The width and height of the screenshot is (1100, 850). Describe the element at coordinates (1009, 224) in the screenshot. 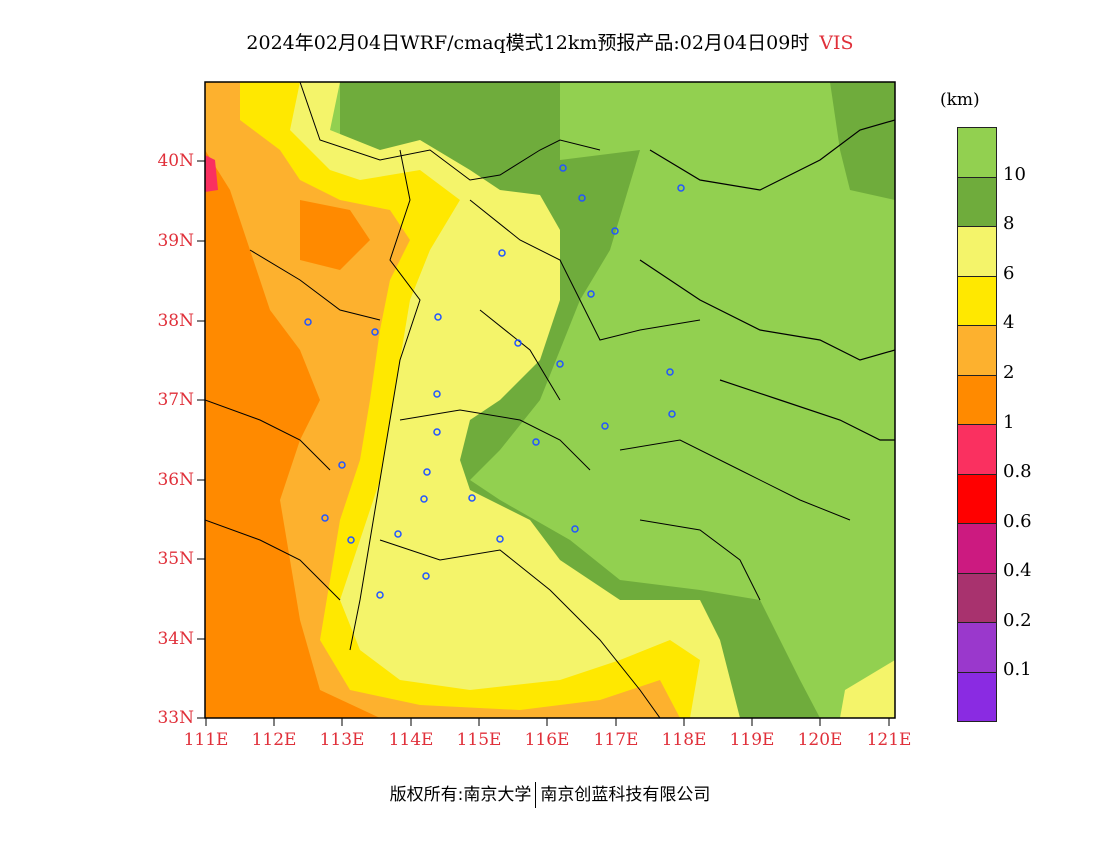

I see `colorbar-label: 8` at that location.